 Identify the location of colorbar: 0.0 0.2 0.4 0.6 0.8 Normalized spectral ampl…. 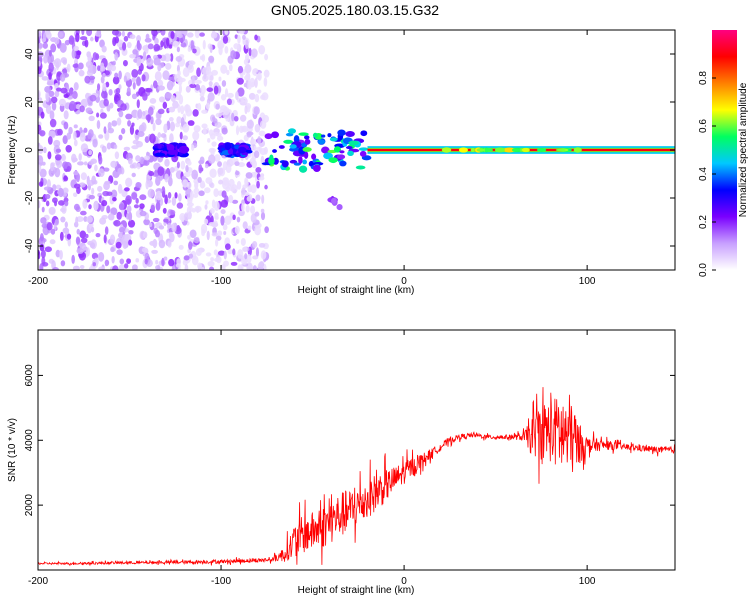
(723, 153).